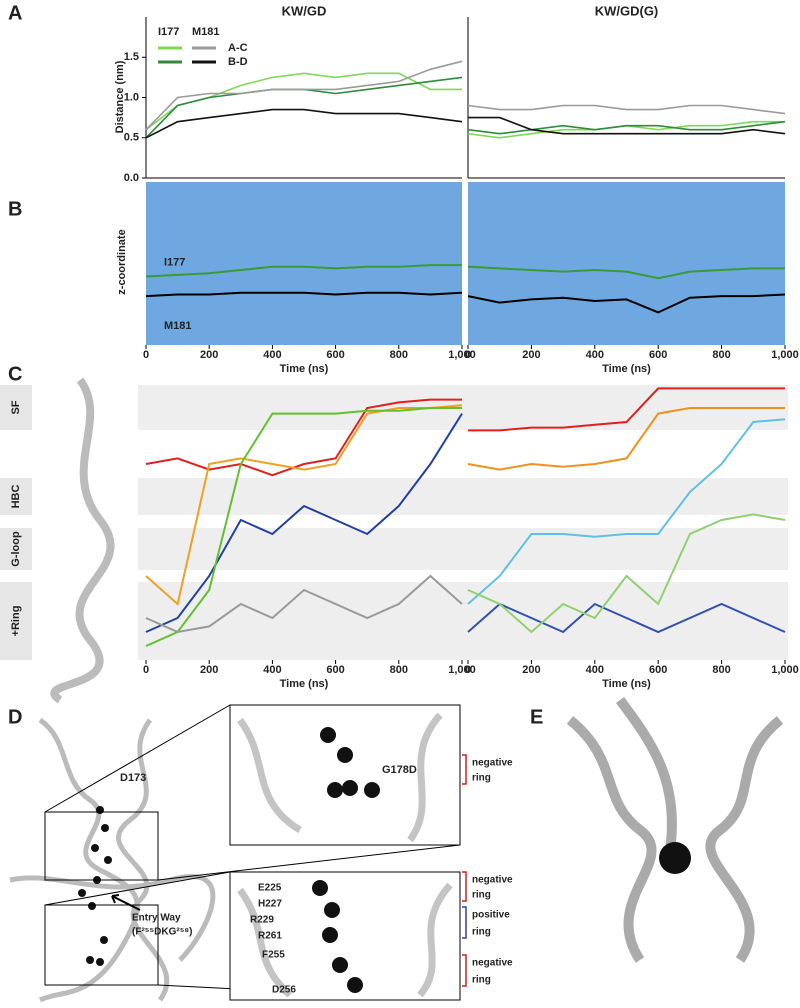 The height and width of the screenshot is (1008, 800). What do you see at coordinates (15, 13) in the screenshot?
I see `panel-label: A` at bounding box center [15, 13].